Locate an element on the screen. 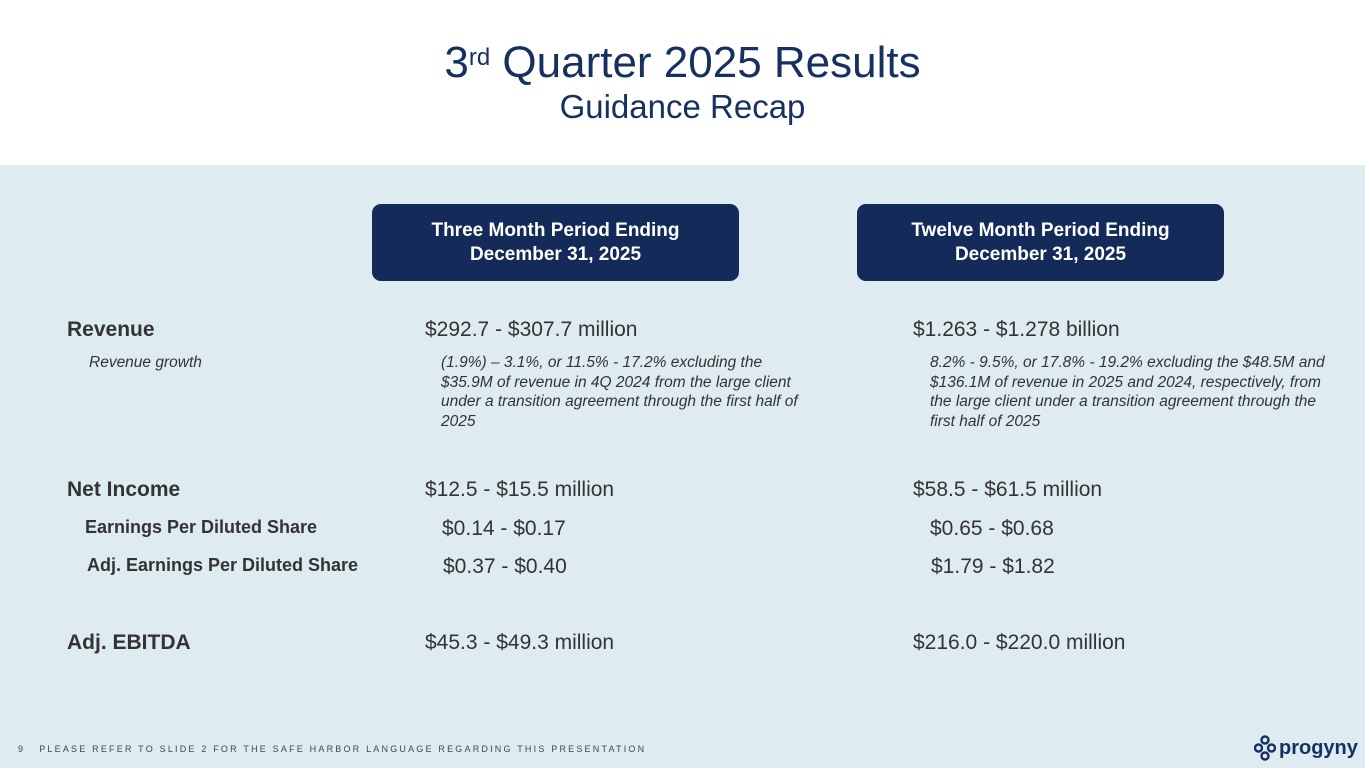  title-number: 3 is located at coordinates (456, 62).